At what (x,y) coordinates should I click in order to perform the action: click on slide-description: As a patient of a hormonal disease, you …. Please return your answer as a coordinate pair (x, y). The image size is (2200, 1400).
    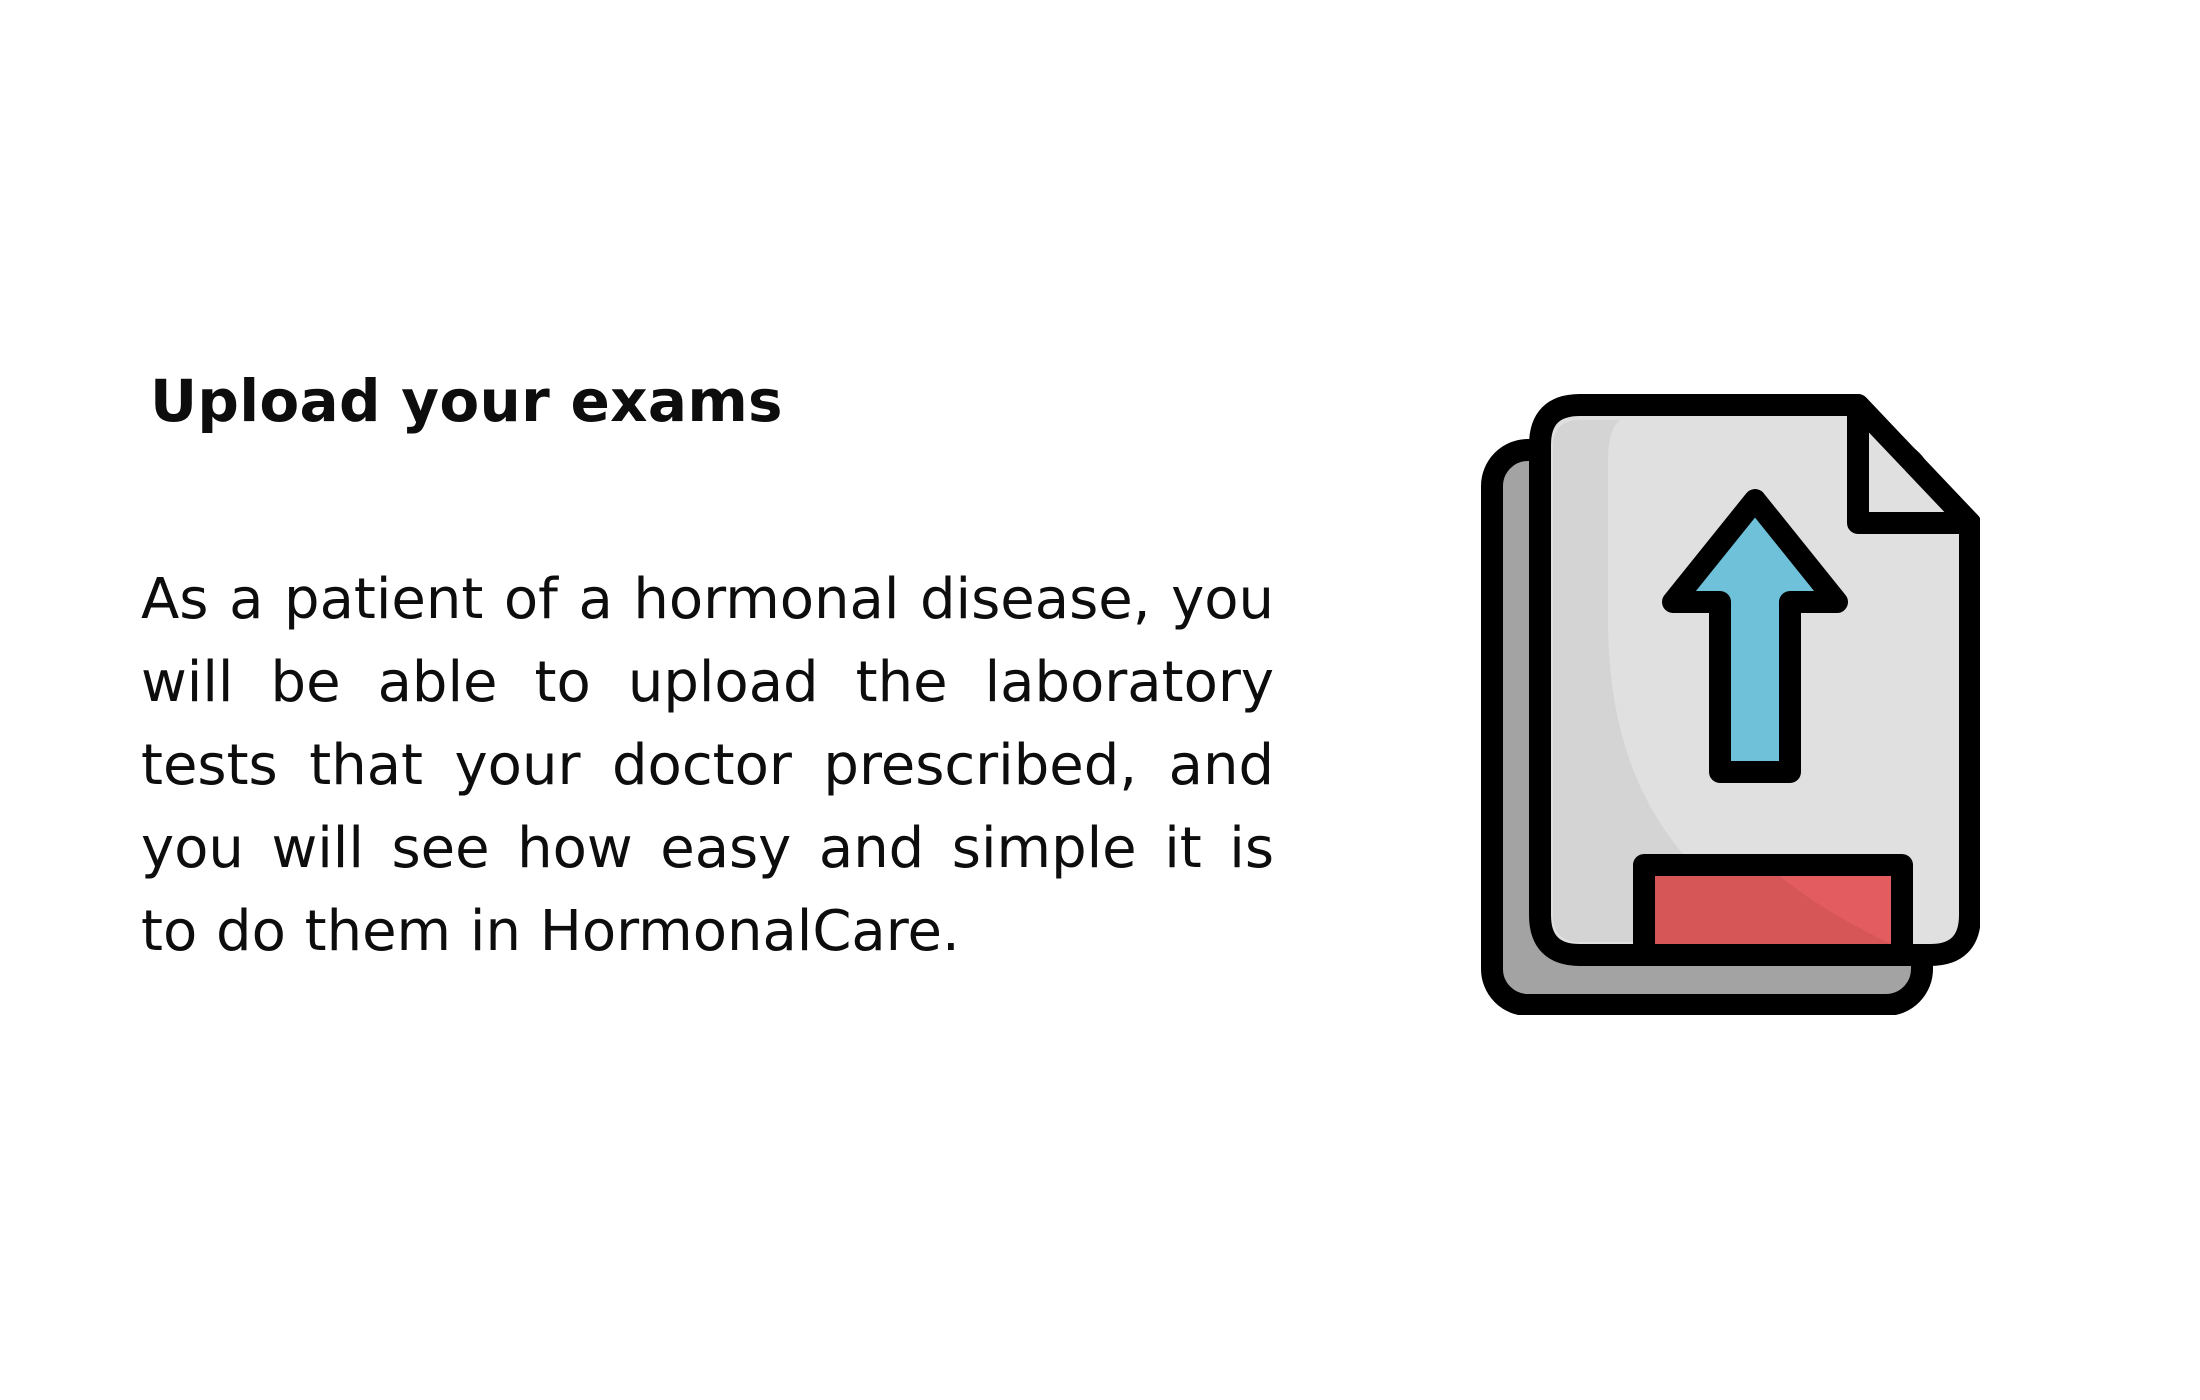
    Looking at the image, I should click on (707, 765).